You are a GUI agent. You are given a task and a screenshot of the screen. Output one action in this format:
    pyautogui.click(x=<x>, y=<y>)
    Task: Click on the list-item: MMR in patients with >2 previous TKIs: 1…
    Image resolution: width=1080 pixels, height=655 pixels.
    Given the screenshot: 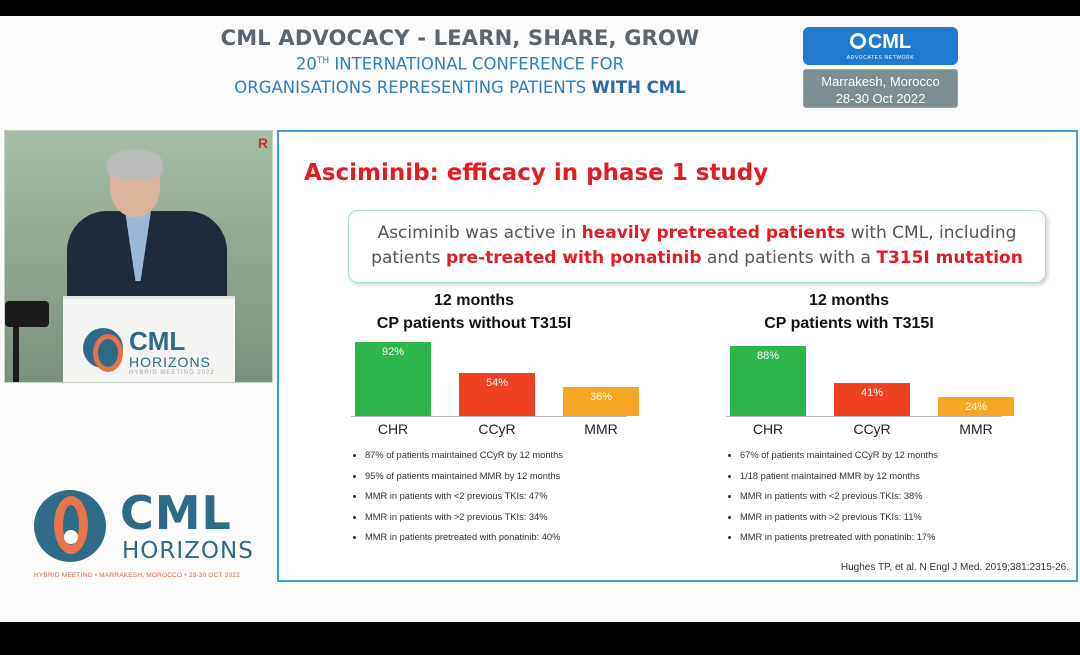 What is the action you would take?
    pyautogui.click(x=832, y=517)
    